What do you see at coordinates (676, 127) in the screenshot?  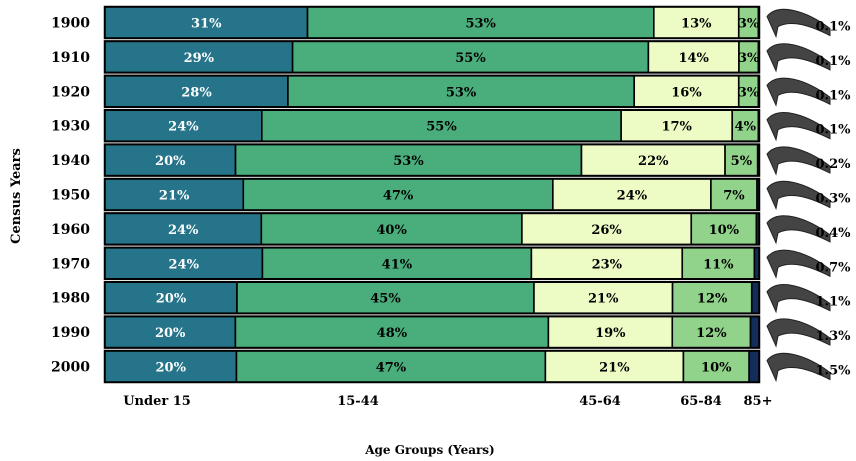 I see `data-label: 17%` at bounding box center [676, 127].